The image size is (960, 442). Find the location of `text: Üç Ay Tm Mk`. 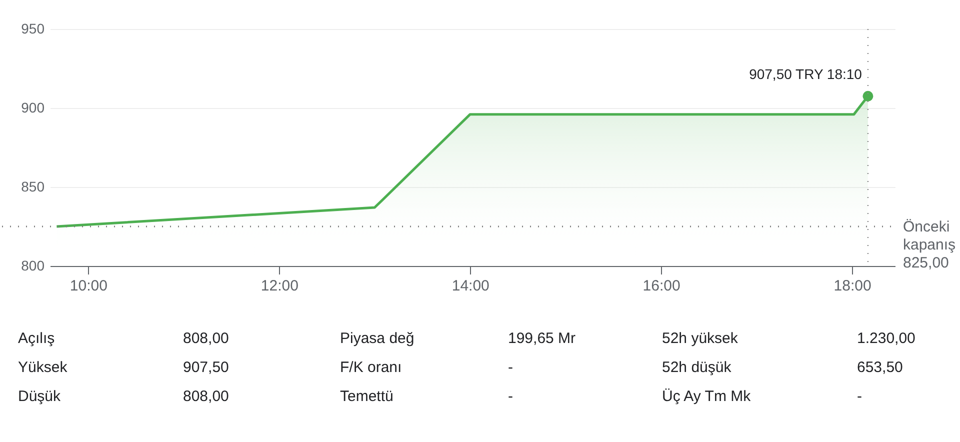

text: Üç Ay Tm Mk is located at coordinates (707, 396).